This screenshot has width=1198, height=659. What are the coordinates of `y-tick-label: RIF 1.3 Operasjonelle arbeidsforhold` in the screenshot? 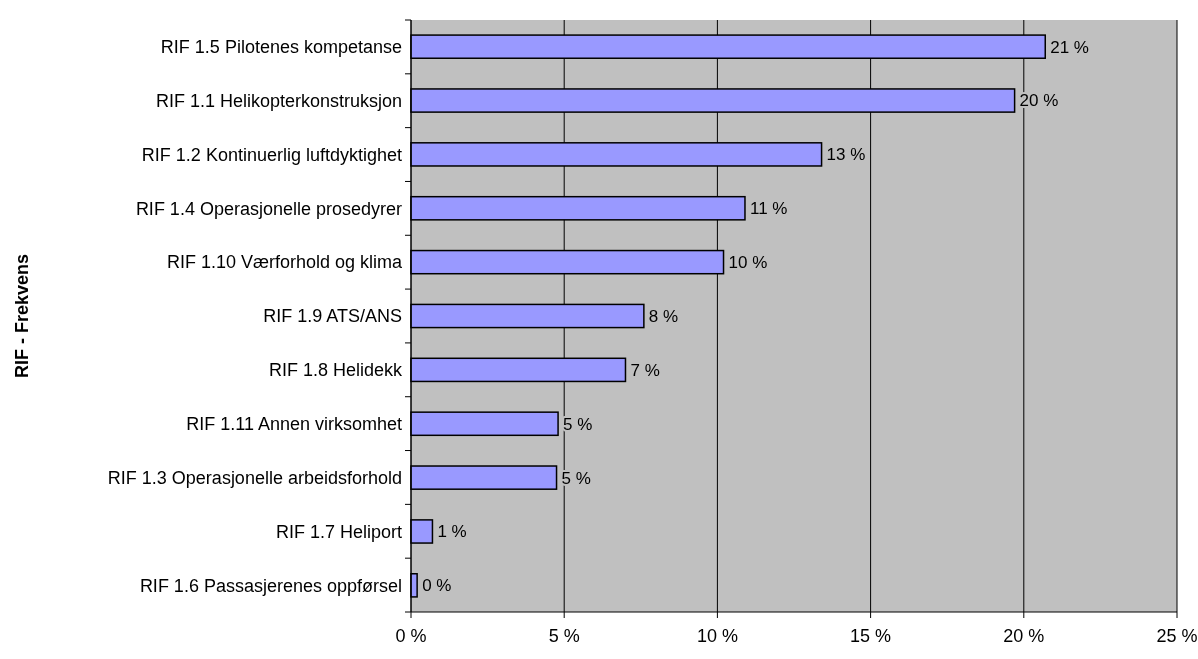 It's located at (254, 477).